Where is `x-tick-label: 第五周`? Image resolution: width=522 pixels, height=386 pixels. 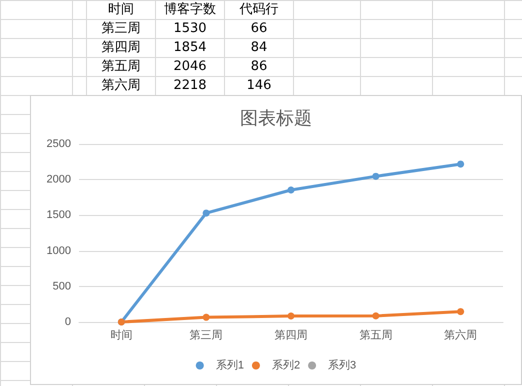 x-tick-label: 第五周 is located at coordinates (375, 336).